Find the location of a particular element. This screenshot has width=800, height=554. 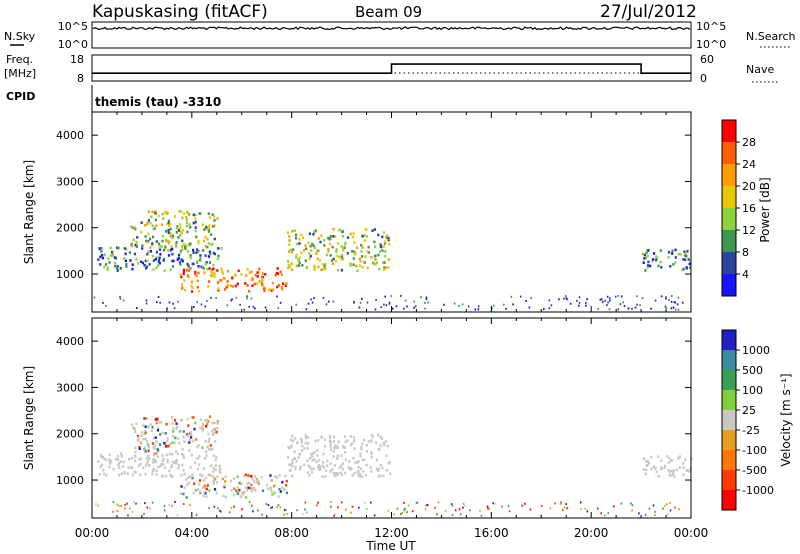

colorbar-tick-label: -25 is located at coordinates (751, 430).